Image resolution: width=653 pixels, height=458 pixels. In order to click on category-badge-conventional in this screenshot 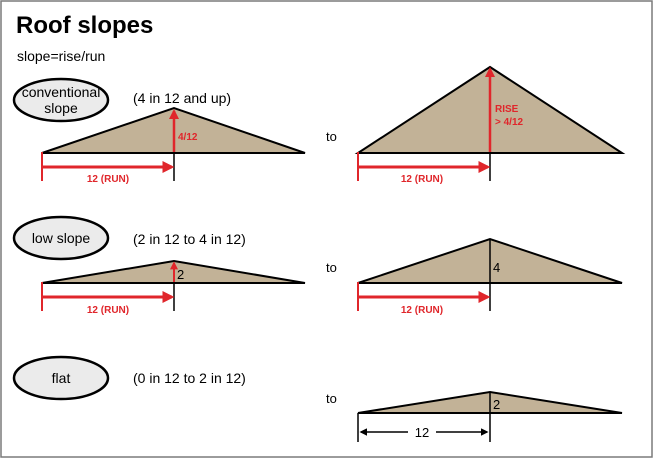, I will do `click(61, 100)`.